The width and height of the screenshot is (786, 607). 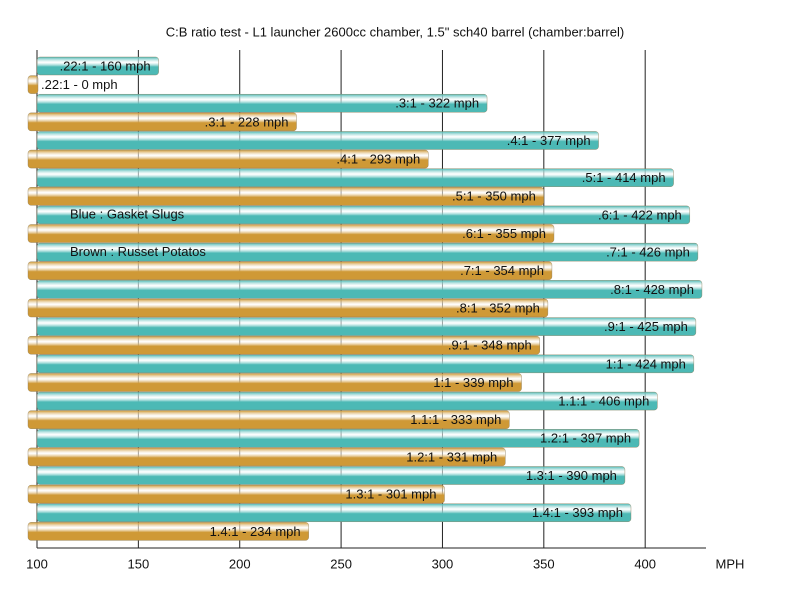 I want to click on x-tick-label: 400, so click(x=645, y=563).